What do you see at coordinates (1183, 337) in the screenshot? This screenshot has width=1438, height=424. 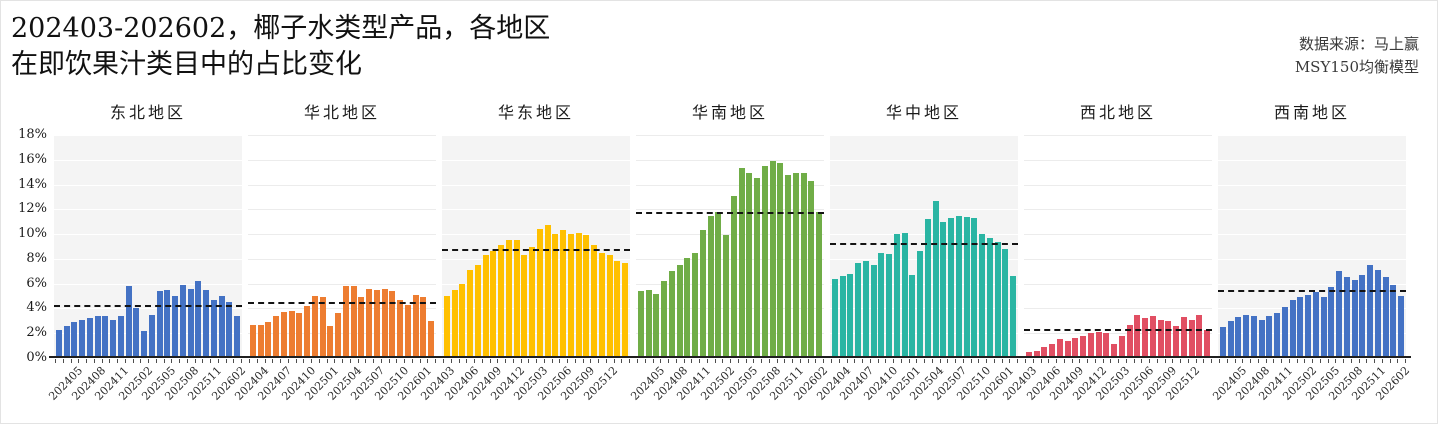 I see `bar-西北地区-202511` at bounding box center [1183, 337].